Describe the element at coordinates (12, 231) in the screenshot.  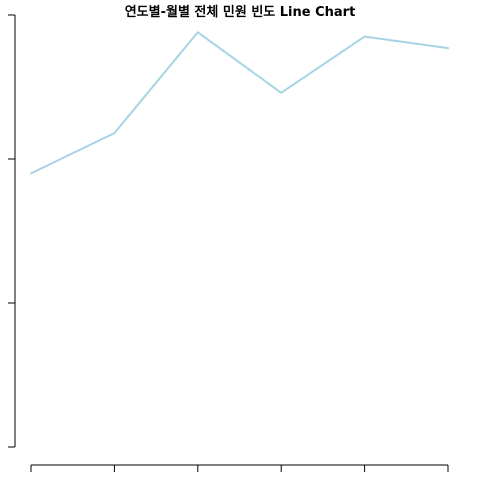
I see `y-axis` at that location.